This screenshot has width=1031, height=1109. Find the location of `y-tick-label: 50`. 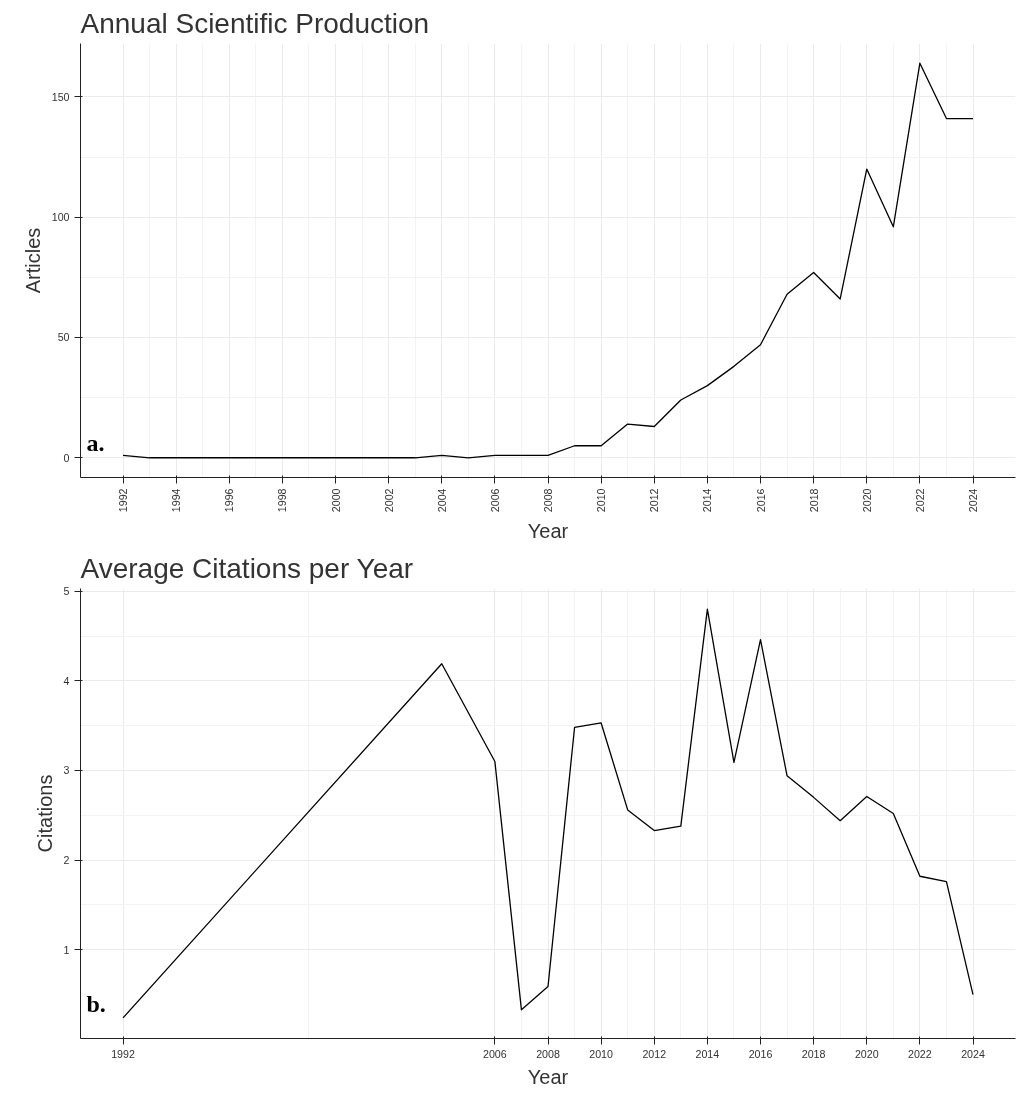

y-tick-label: 50 is located at coordinates (63, 337).